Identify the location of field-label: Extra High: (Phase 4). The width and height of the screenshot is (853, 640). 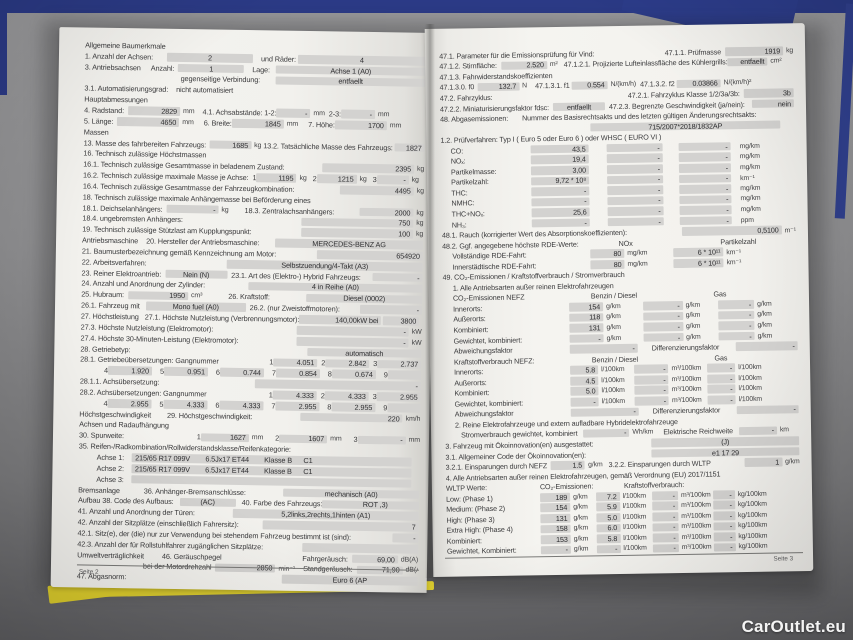
(479, 530).